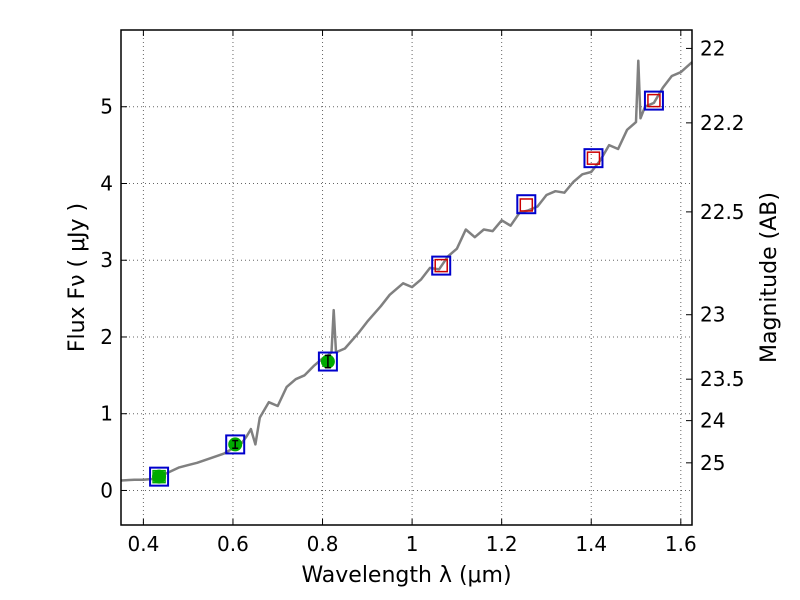  Describe the element at coordinates (712, 463) in the screenshot. I see `mag-tick-label: 25` at that location.